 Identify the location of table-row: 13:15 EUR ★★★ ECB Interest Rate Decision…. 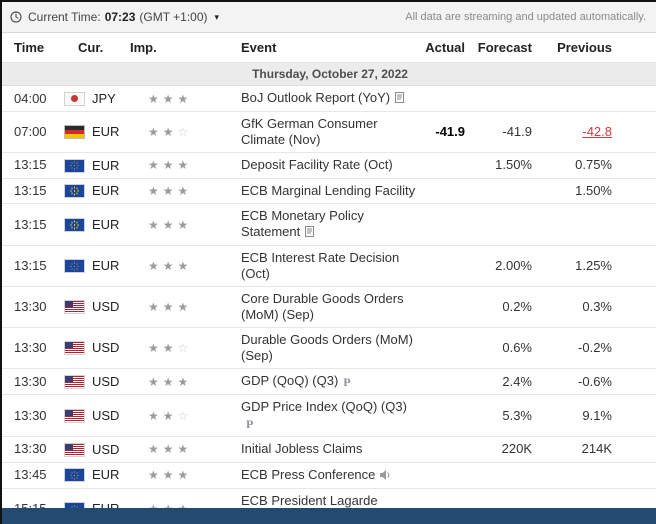
(329, 266).